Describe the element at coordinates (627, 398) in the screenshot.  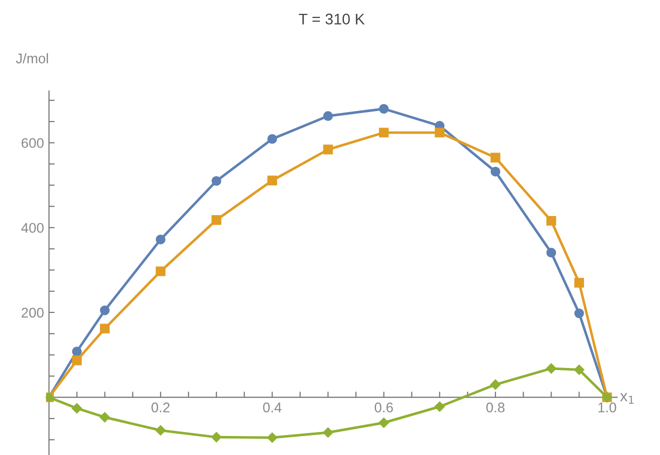
I see `x-axis-title: x$_{1}$` at that location.